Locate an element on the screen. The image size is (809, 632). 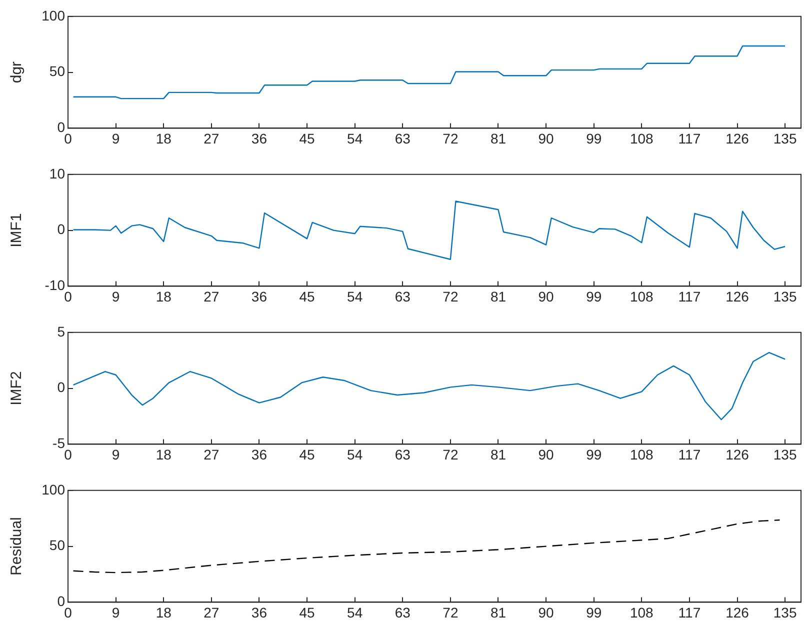
y-tick-label: -5 is located at coordinates (59, 443).